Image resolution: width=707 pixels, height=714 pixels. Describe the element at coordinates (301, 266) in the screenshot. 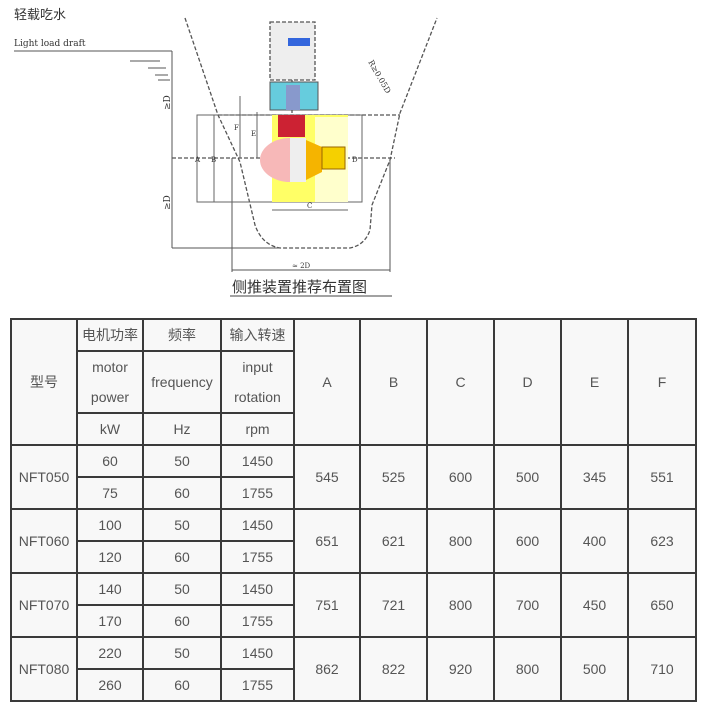

I see `dim-2d: ≈ 2D` at that location.